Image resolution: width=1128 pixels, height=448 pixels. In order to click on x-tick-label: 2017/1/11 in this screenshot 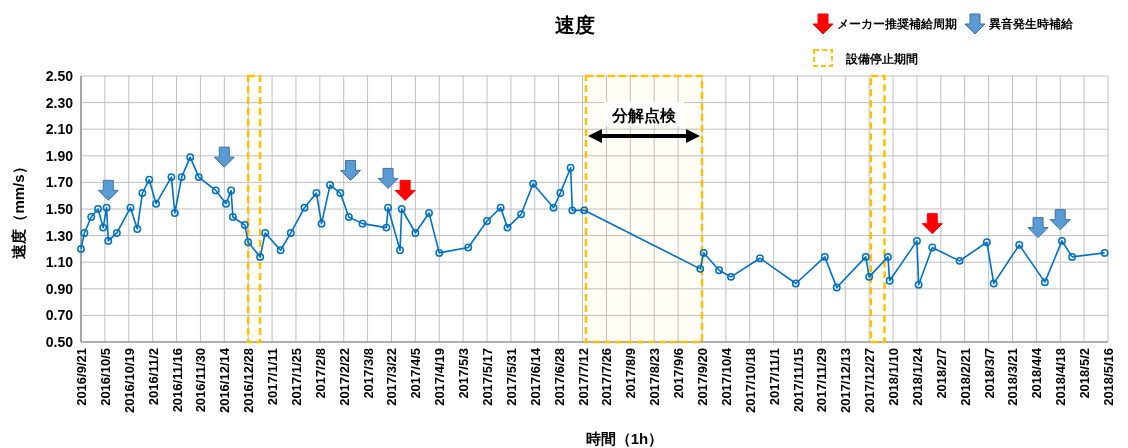, I will do `click(273, 377)`.